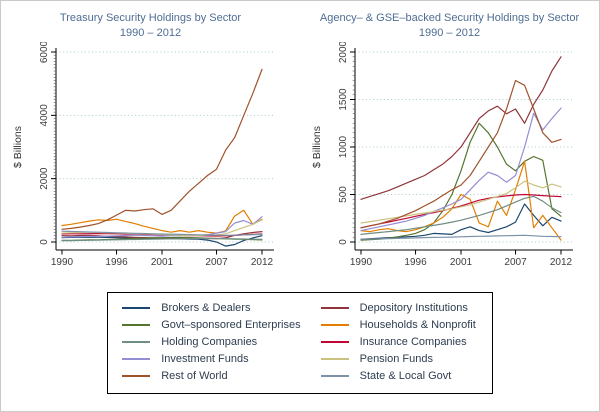 The width and height of the screenshot is (600, 412). Describe the element at coordinates (413, 308) in the screenshot. I see `legend-label-depository-institutions: Depository Institutions` at that location.